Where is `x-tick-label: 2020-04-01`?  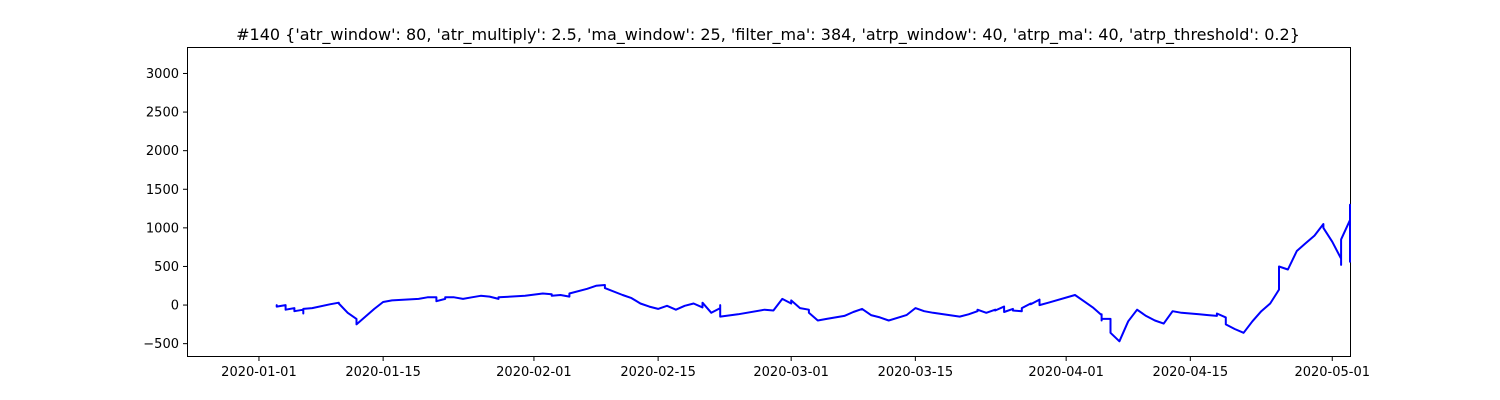
x-tick-label: 2020-04-01 is located at coordinates (1066, 372).